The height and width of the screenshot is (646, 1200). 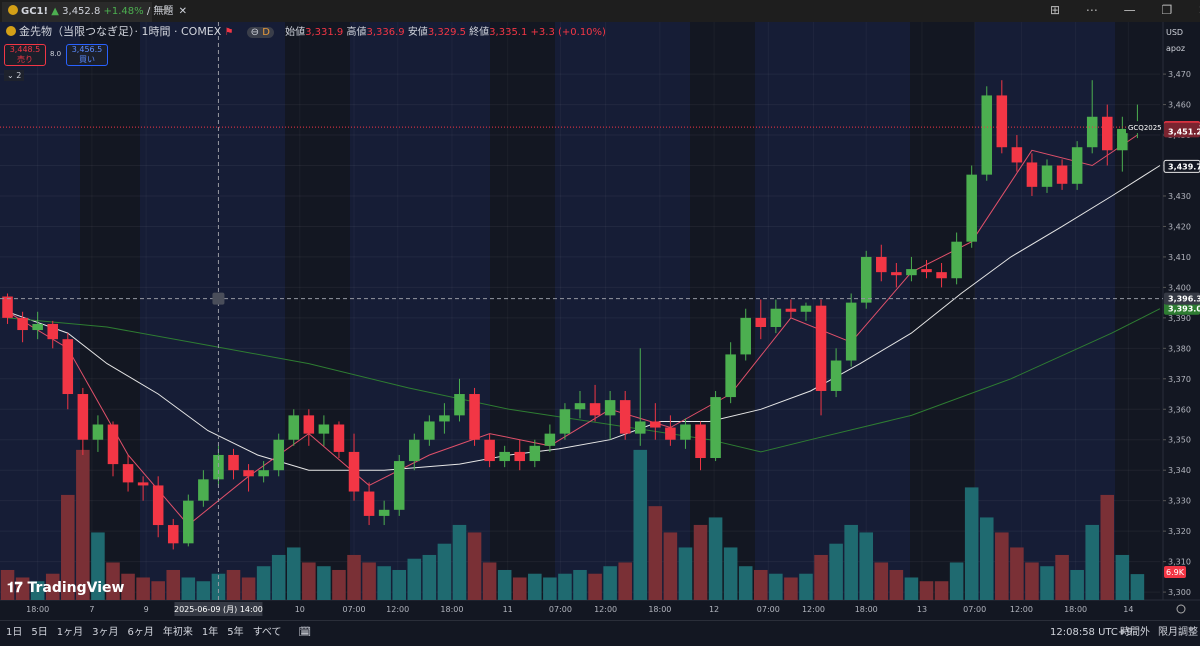 I want to click on window-controls: ⊞ ⋯ — ❐ ✕, so click(x=1125, y=10).